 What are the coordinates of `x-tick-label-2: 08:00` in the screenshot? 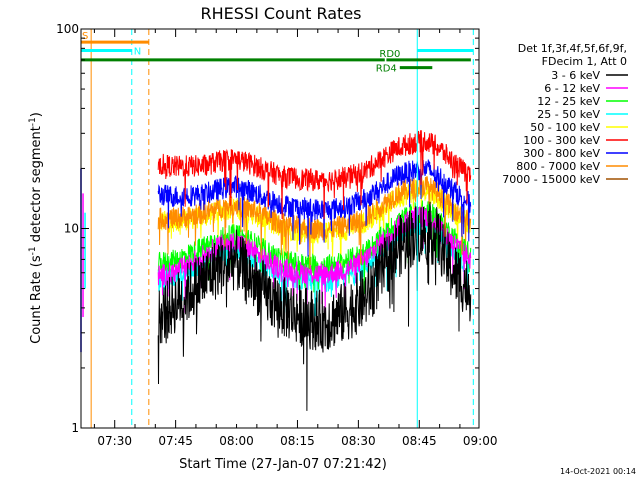 It's located at (236, 441).